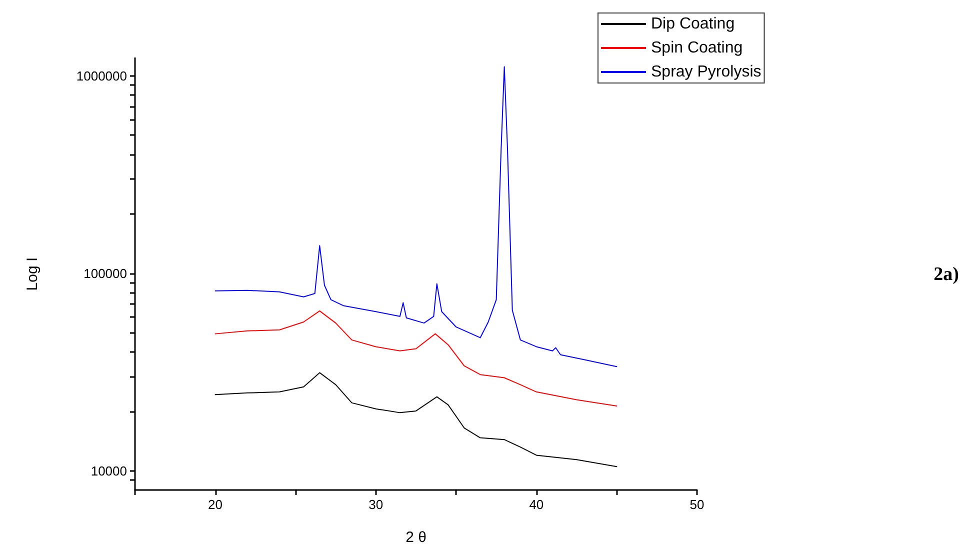 Image resolution: width=967 pixels, height=553 pixels. Describe the element at coordinates (32, 274) in the screenshot. I see `y-axis-title: Log I` at that location.